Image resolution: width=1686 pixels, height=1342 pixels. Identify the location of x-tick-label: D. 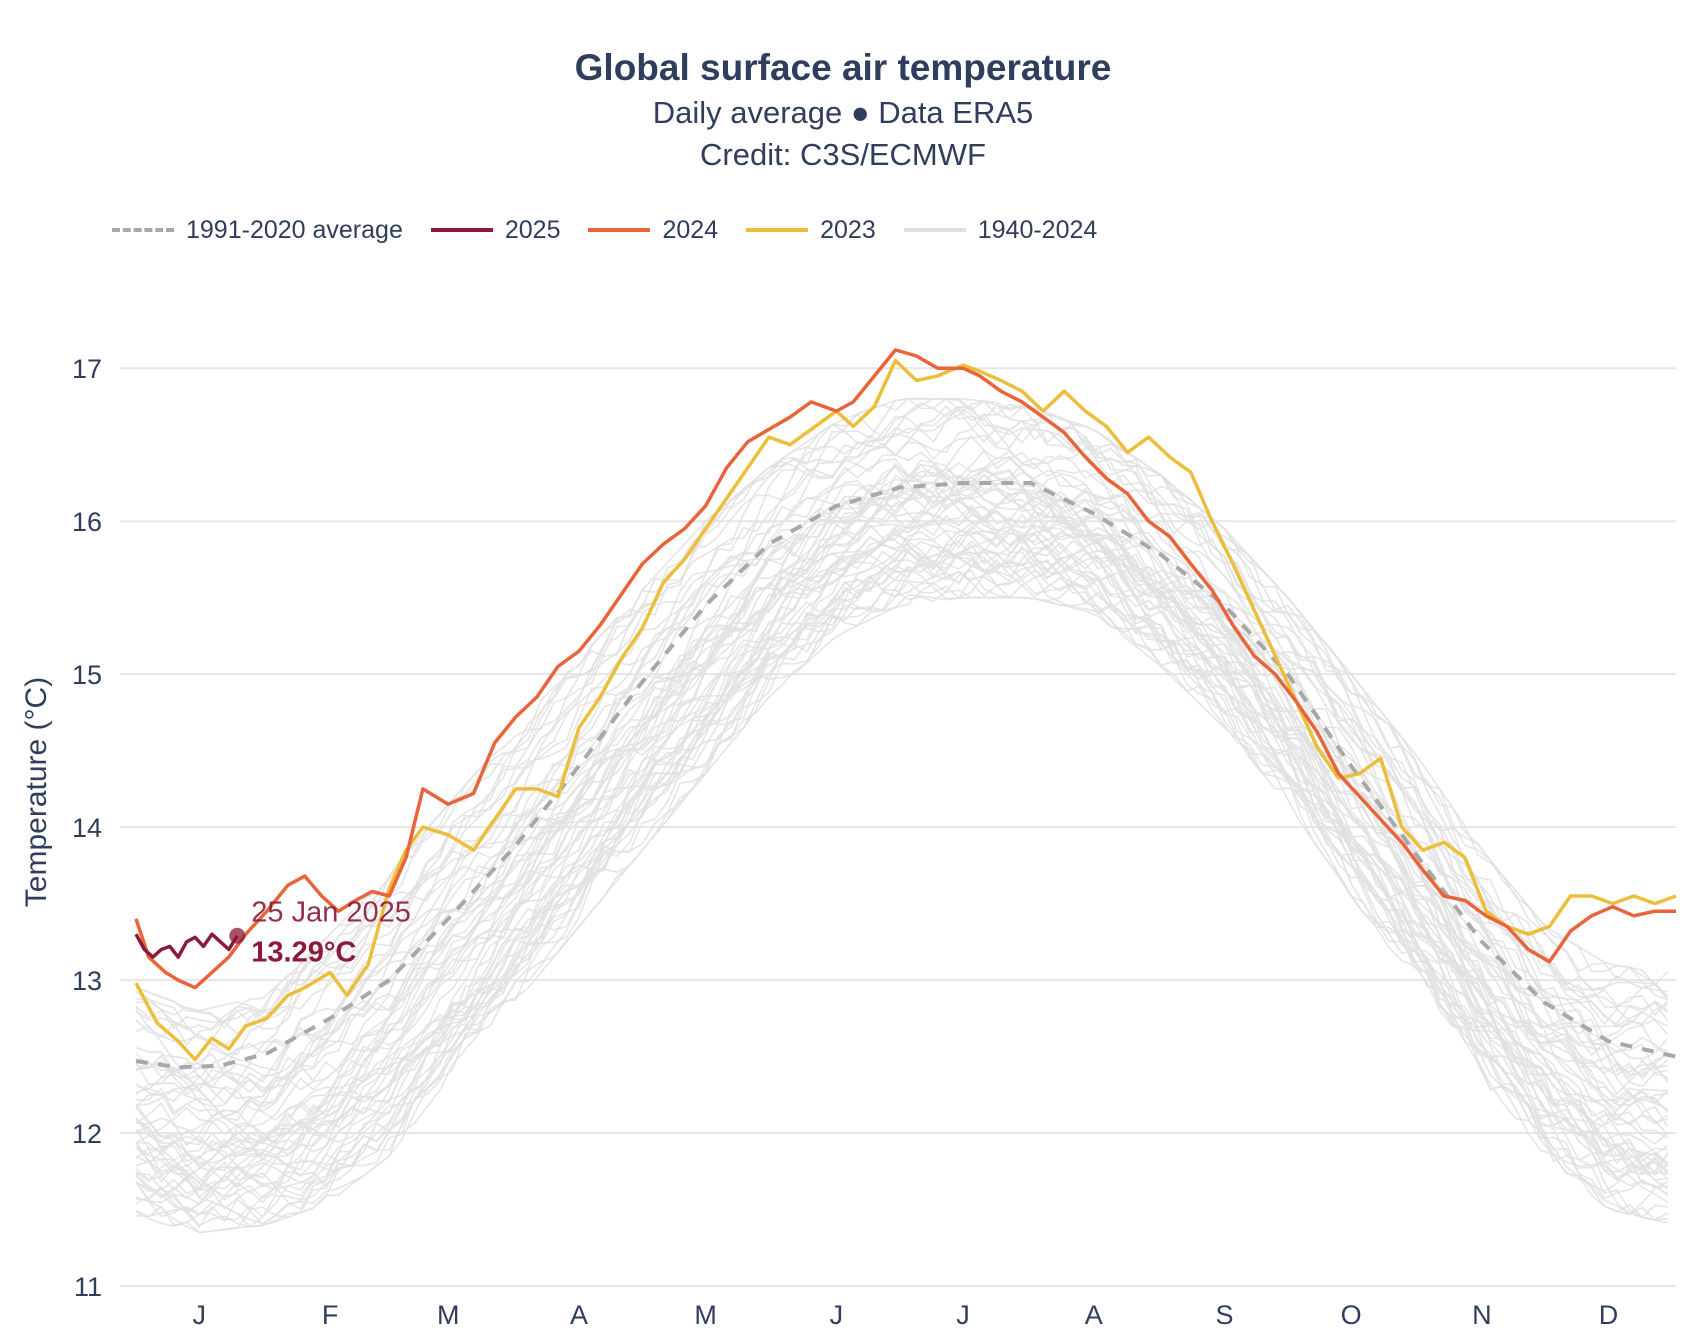
(1609, 1315).